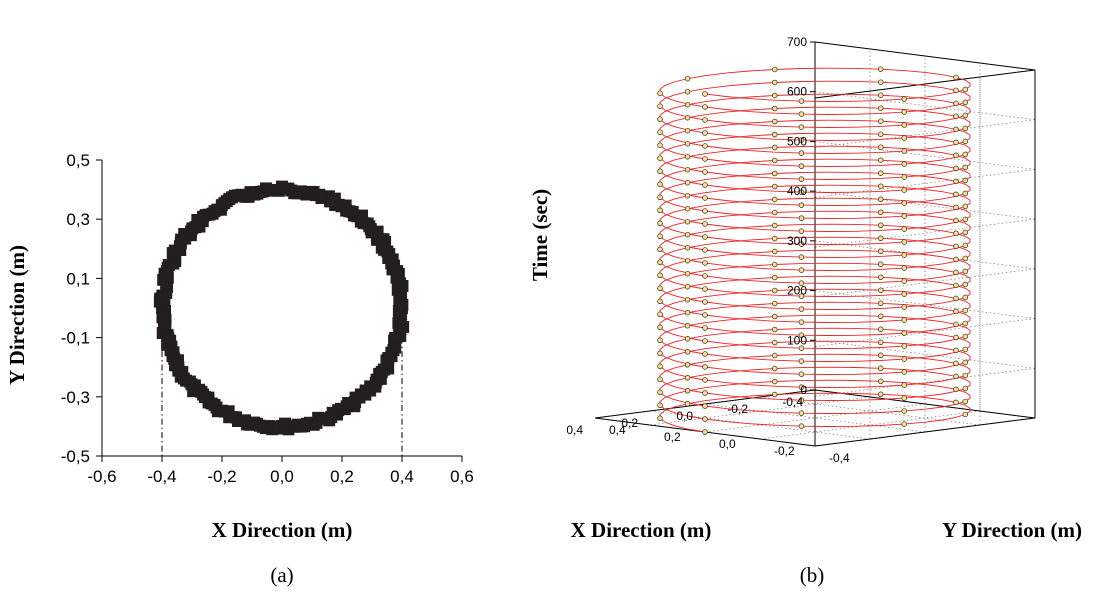 Image resolution: width=1115 pixels, height=595 pixels. What do you see at coordinates (727, 444) in the screenshot?
I see `panel-b-y-tick-label: 0,0` at bounding box center [727, 444].